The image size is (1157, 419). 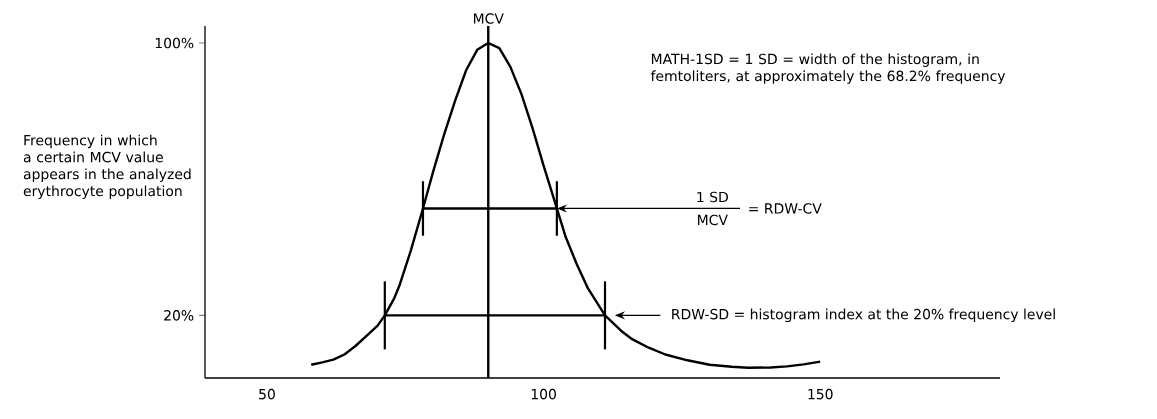 I want to click on annotation: MCV, so click(x=713, y=220).